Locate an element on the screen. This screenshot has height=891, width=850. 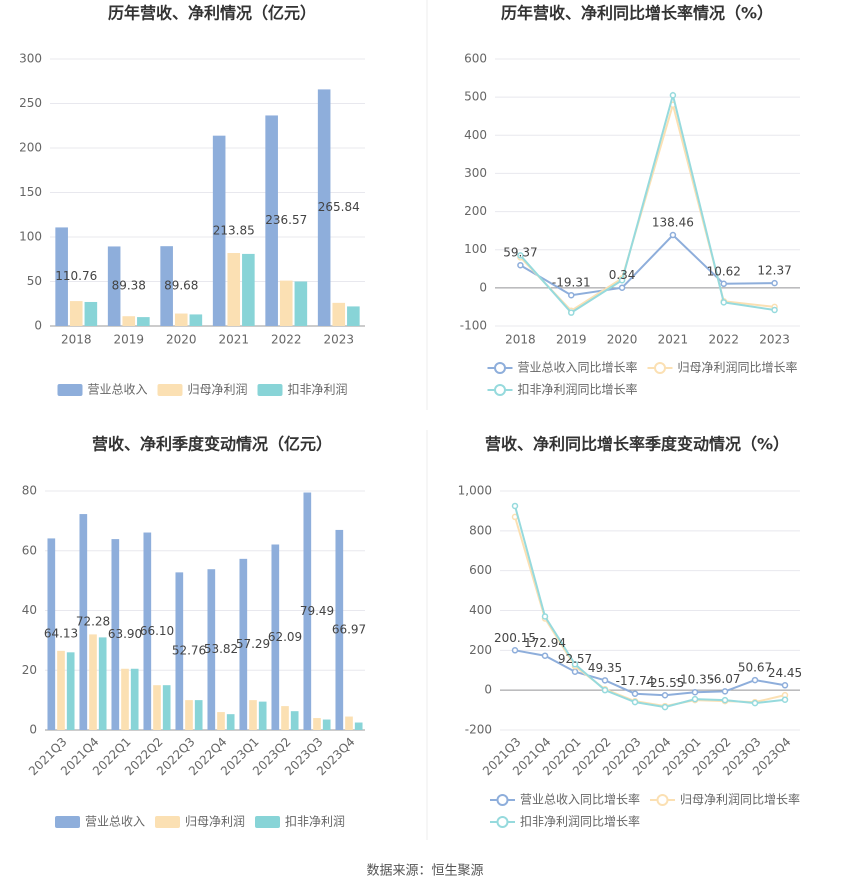
data-label: 265.84 is located at coordinates (339, 207).